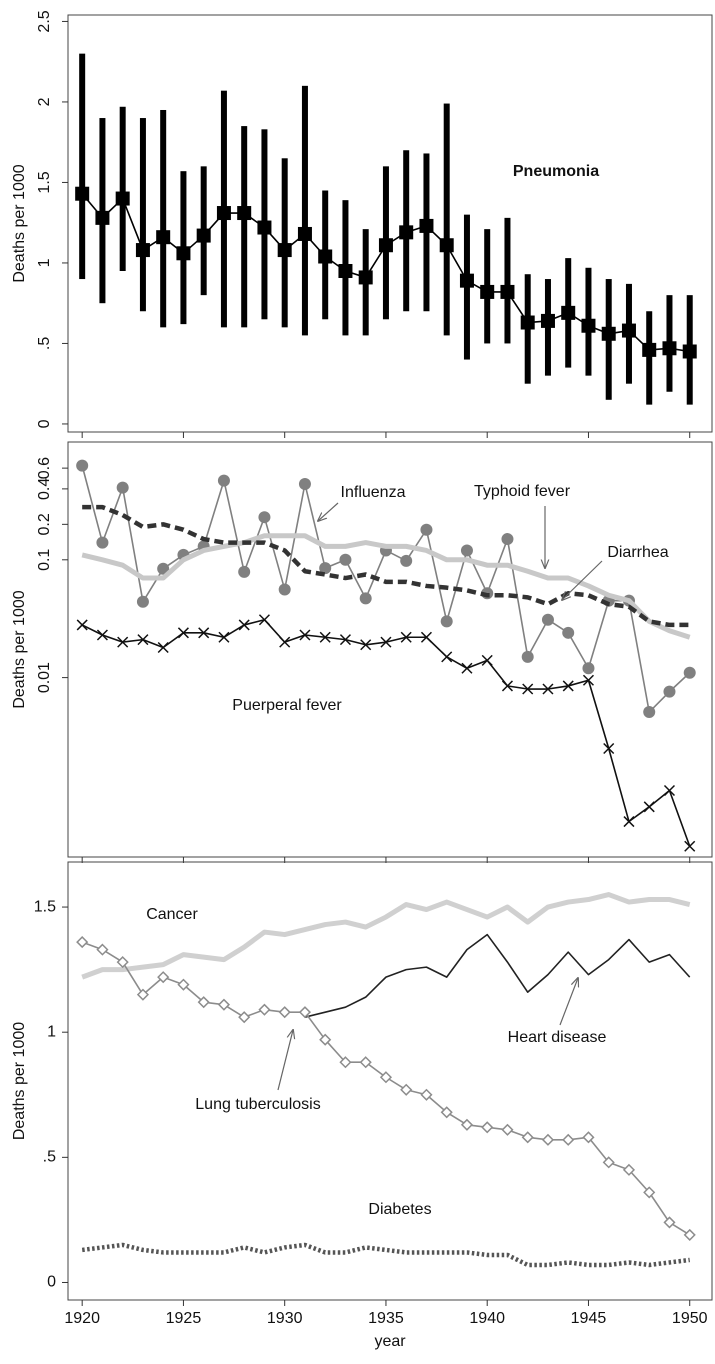 This screenshot has width=715, height=1364. Describe the element at coordinates (82, 1318) in the screenshot. I see `x-tick-label: 1920` at that location.